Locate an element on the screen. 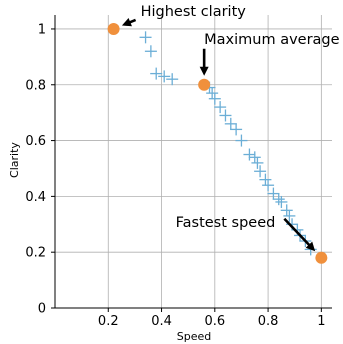  y-axis-title: Clarity is located at coordinates (14, 160).